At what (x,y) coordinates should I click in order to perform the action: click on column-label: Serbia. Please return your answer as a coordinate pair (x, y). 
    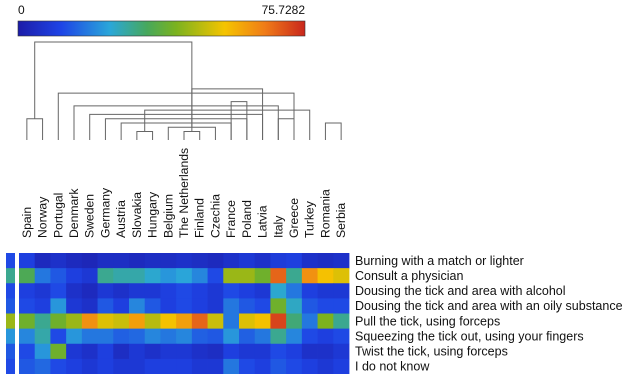
    Looking at the image, I should click on (341, 220).